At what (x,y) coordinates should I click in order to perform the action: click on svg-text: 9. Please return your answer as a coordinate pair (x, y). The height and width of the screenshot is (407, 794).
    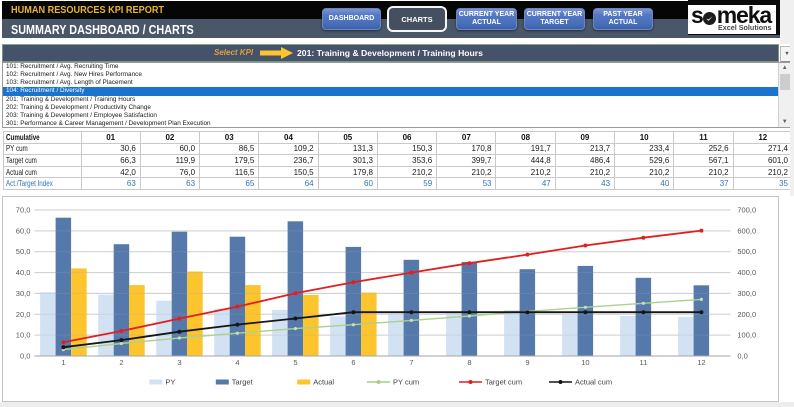
    Looking at the image, I should click on (527, 362).